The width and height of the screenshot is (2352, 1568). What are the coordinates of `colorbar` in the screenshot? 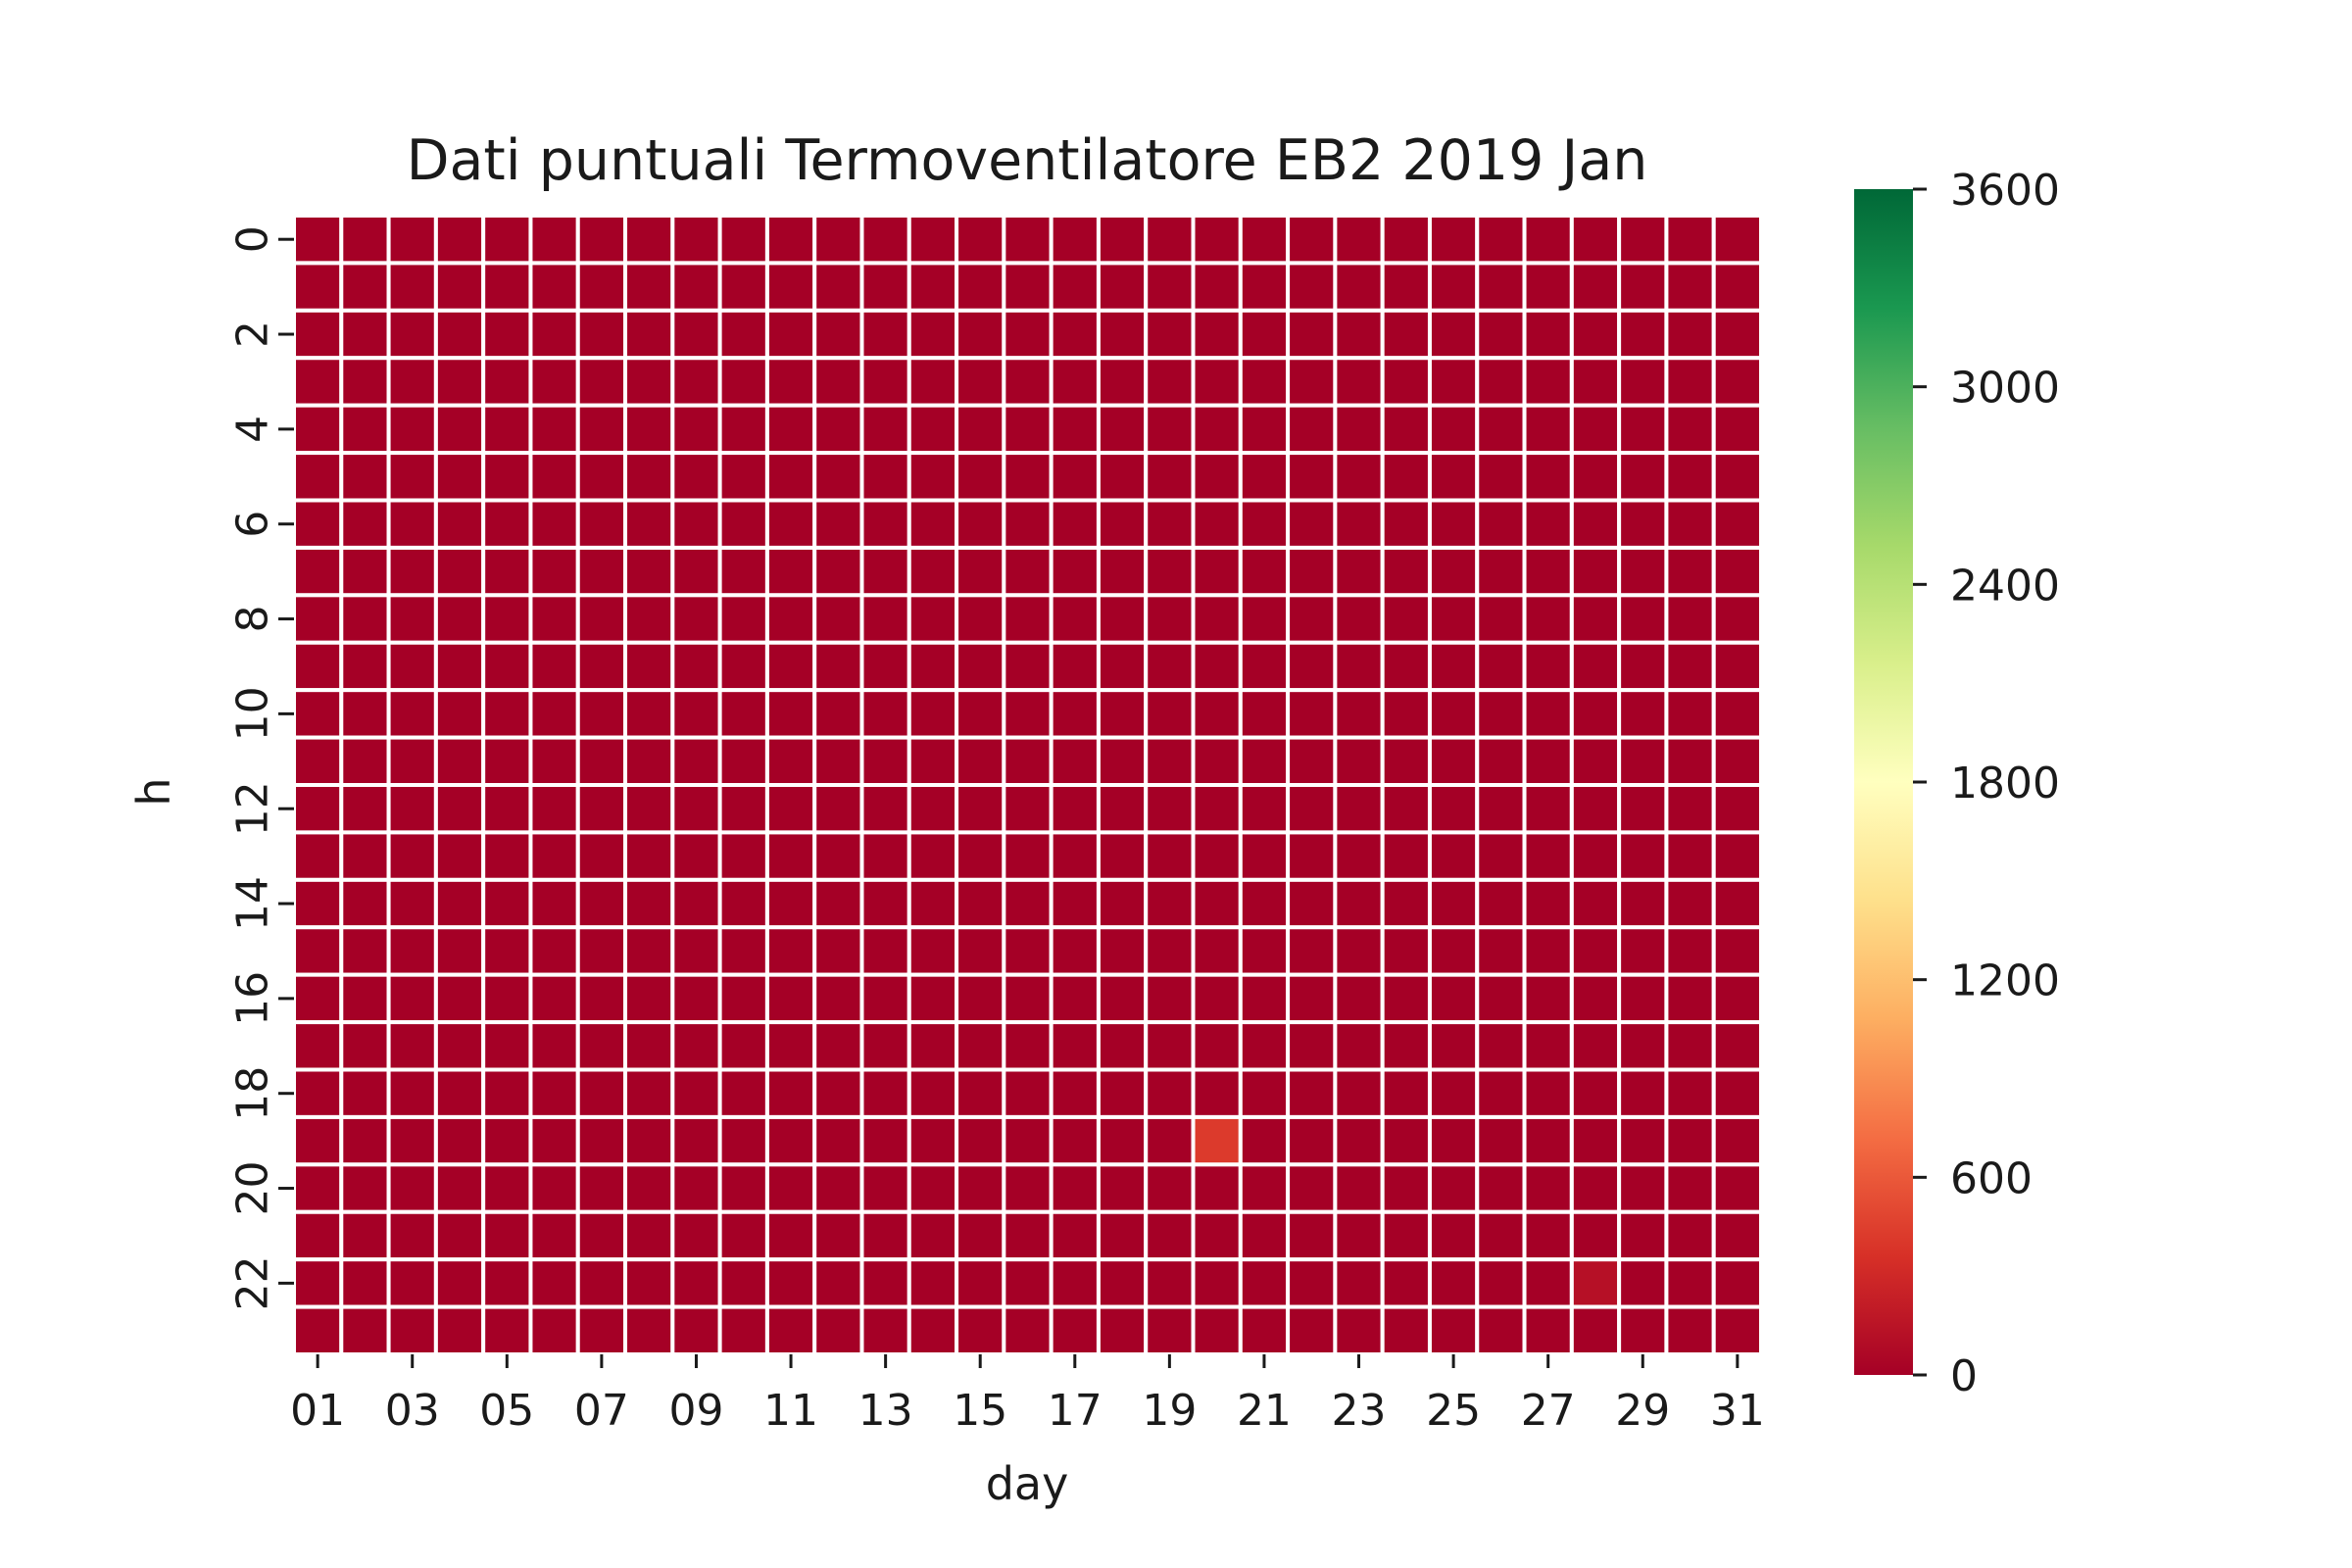 It's located at (1883, 782).